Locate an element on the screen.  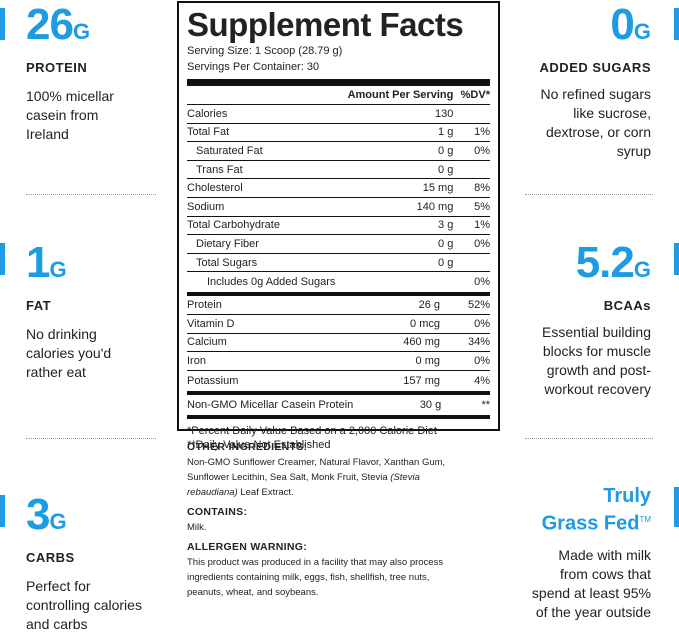
stat-label: ADDED SUGARS is located at coordinates (595, 67).